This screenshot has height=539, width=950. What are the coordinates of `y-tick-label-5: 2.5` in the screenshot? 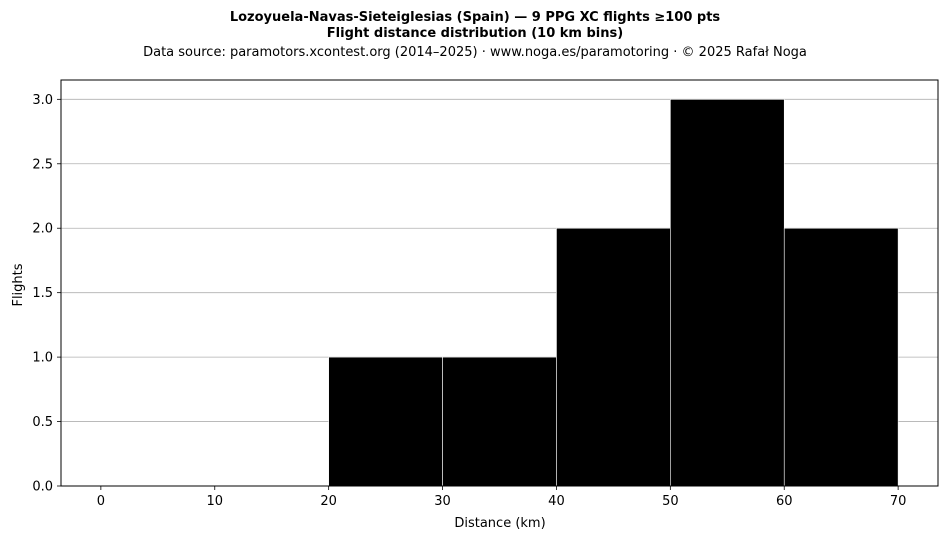 It's located at (42, 164).